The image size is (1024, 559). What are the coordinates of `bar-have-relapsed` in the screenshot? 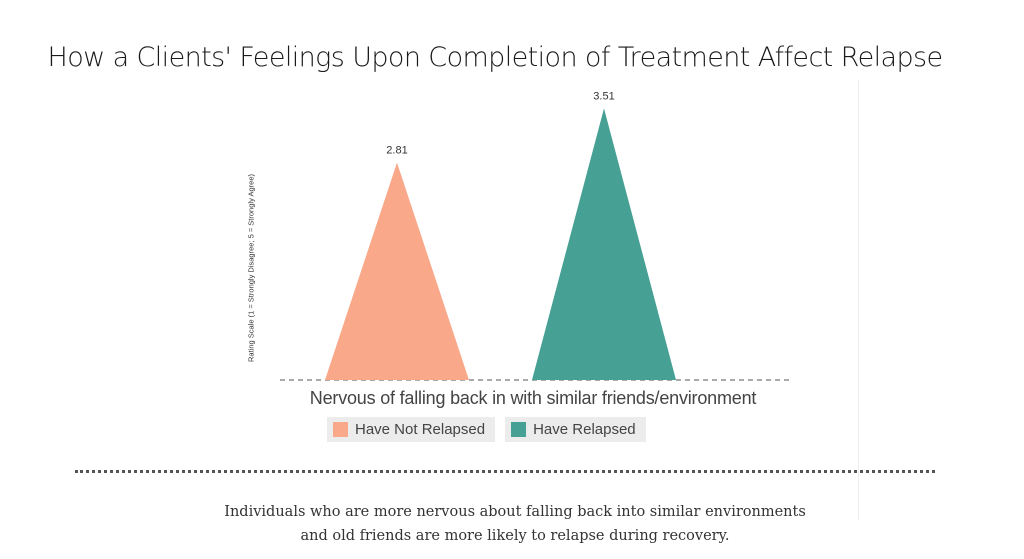 It's located at (604, 244).